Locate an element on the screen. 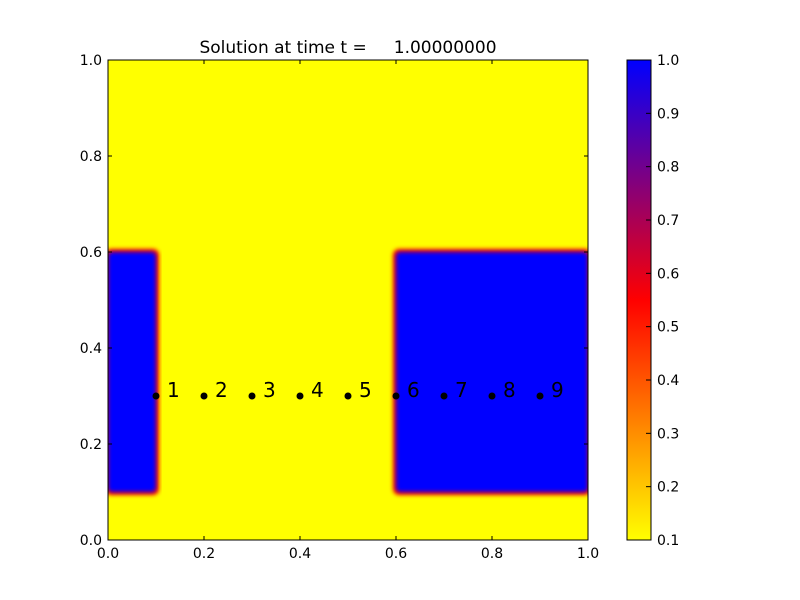 The height and width of the screenshot is (600, 800). y-tick-label: 1.0 is located at coordinates (91, 61).